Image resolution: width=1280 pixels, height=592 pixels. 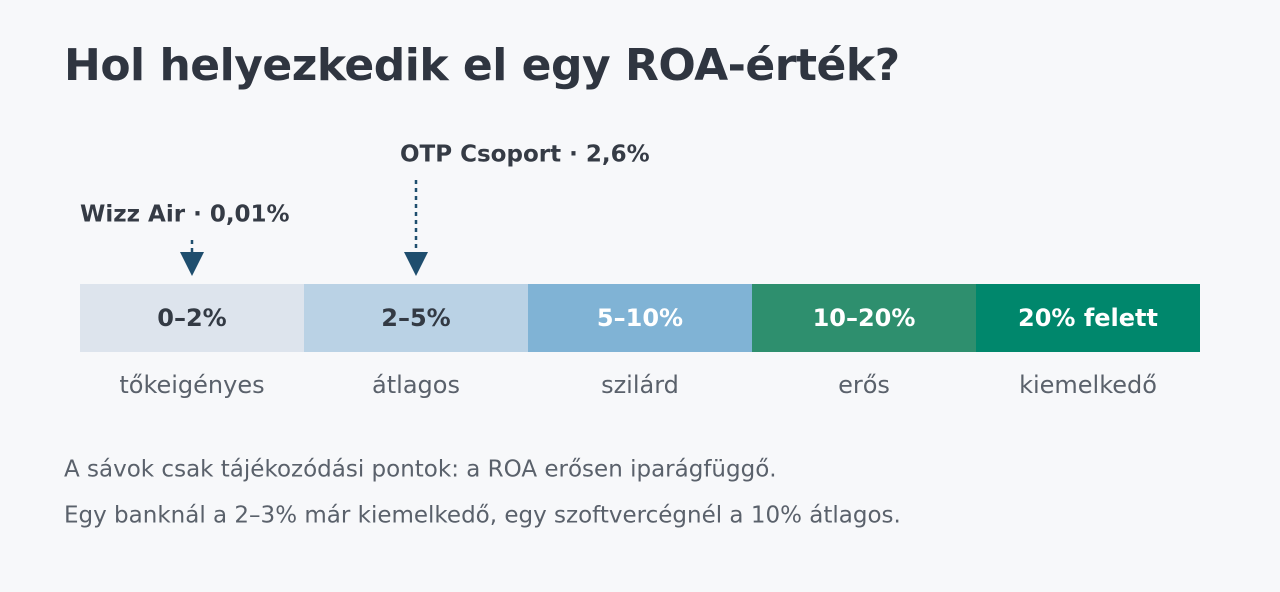 I want to click on band-range: 2–5%, so click(x=415, y=318).